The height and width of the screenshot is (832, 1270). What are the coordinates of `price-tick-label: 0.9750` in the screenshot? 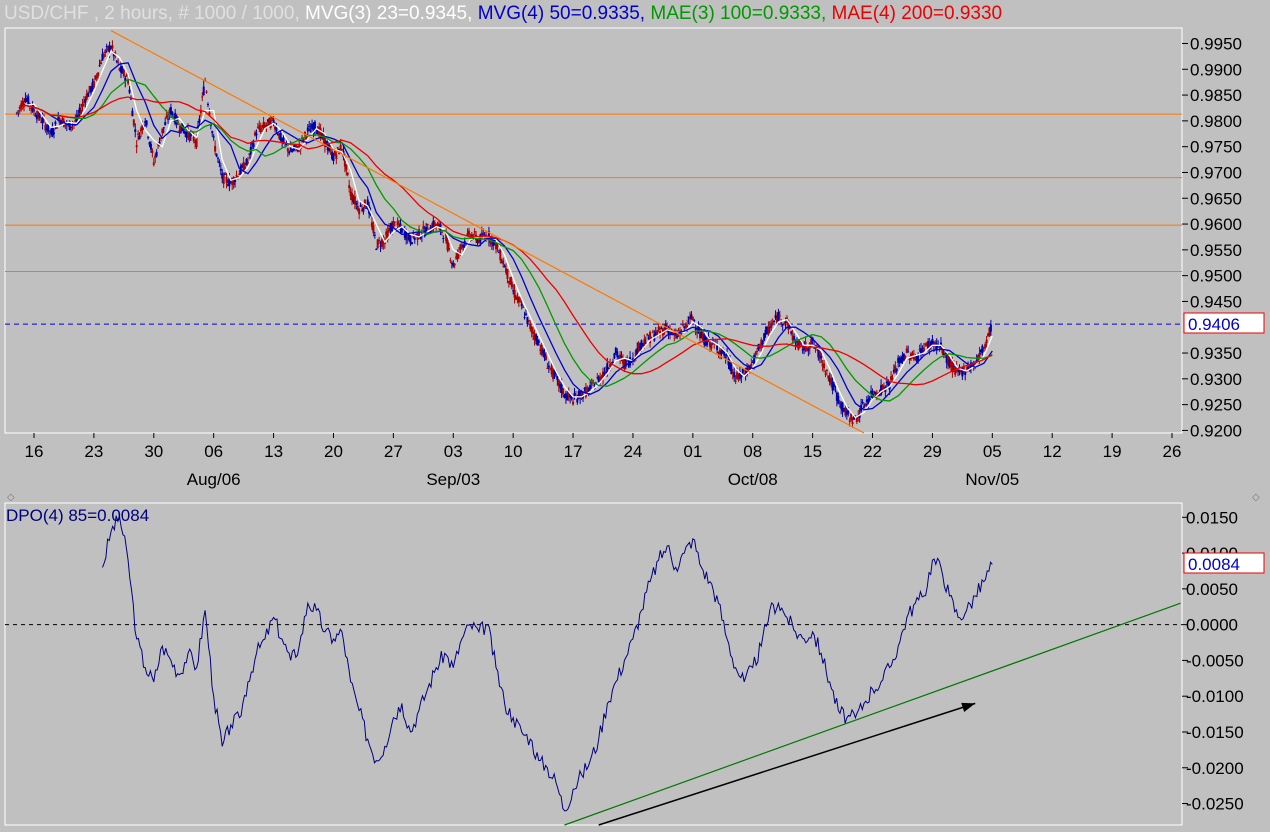 It's located at (1216, 147).